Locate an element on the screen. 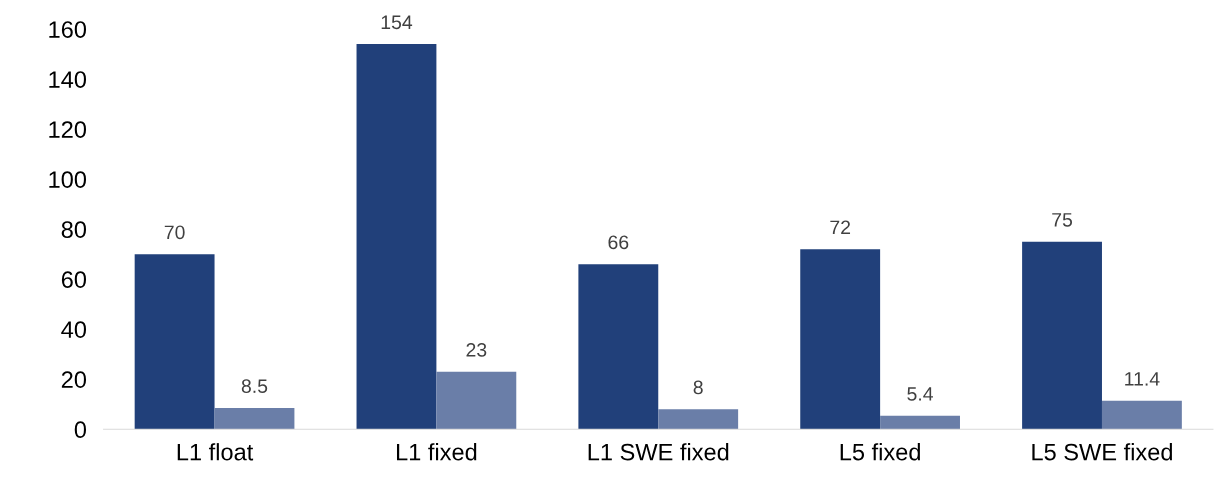 The height and width of the screenshot is (485, 1219). y-tick-label: 160 is located at coordinates (68, 29).